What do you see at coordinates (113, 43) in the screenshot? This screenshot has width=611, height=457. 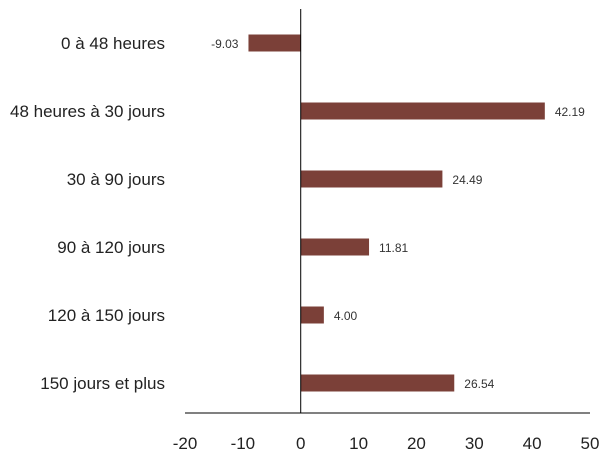 I see `category-label: 0 à 48 heures` at bounding box center [113, 43].